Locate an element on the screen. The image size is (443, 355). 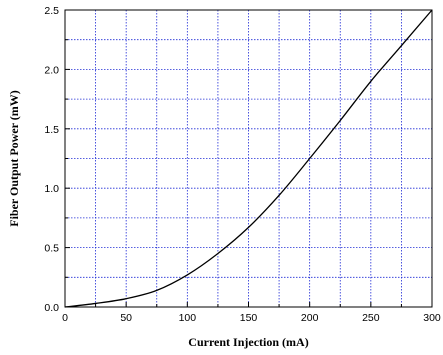
x-tick-label: 150 is located at coordinates (249, 318).